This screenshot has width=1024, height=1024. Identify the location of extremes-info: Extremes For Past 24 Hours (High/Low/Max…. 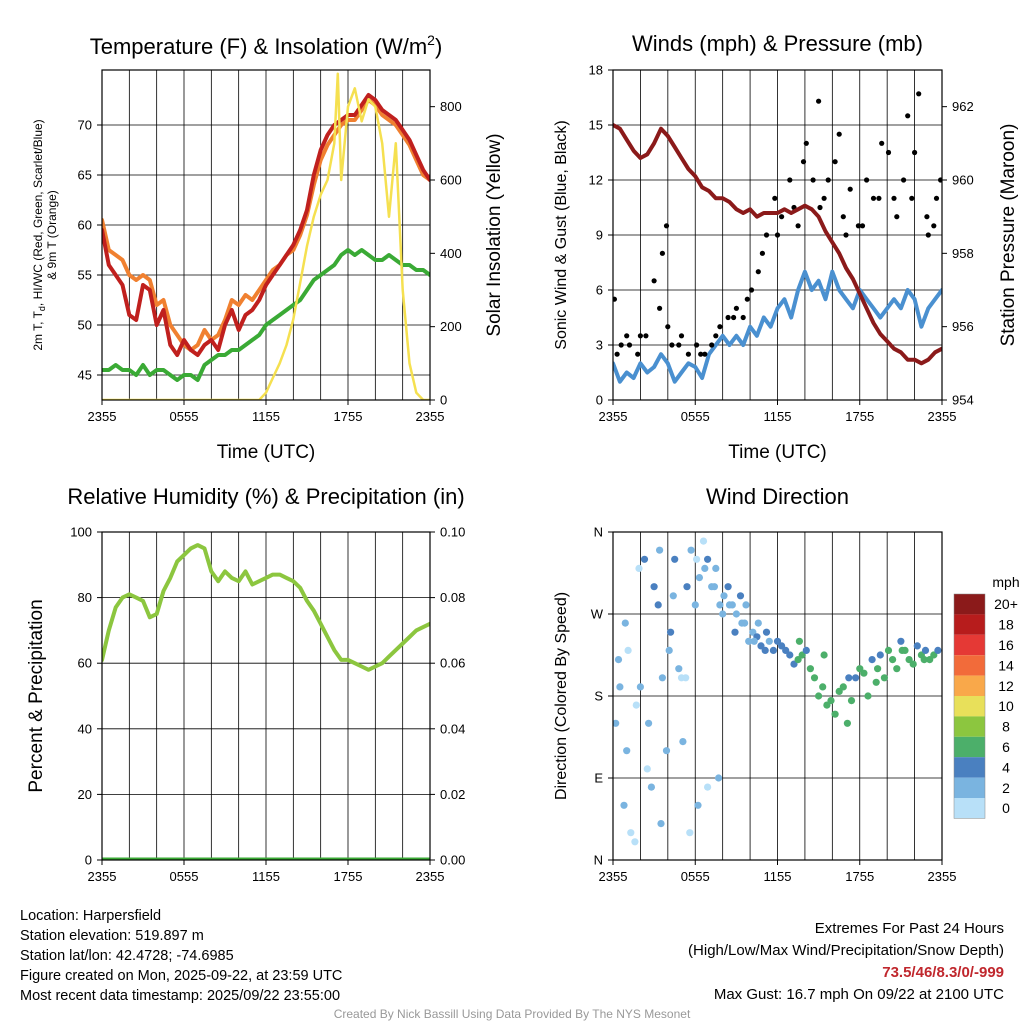
(846, 962).